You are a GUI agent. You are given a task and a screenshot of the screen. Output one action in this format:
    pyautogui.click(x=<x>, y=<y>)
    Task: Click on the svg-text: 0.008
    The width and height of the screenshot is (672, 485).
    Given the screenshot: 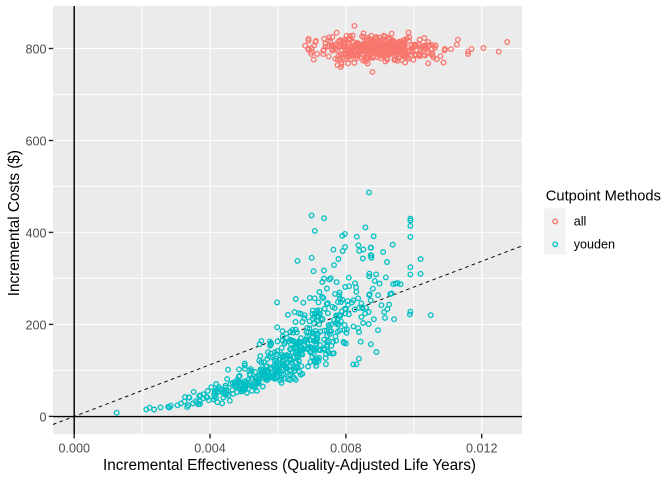 What is the action you would take?
    pyautogui.click(x=346, y=449)
    